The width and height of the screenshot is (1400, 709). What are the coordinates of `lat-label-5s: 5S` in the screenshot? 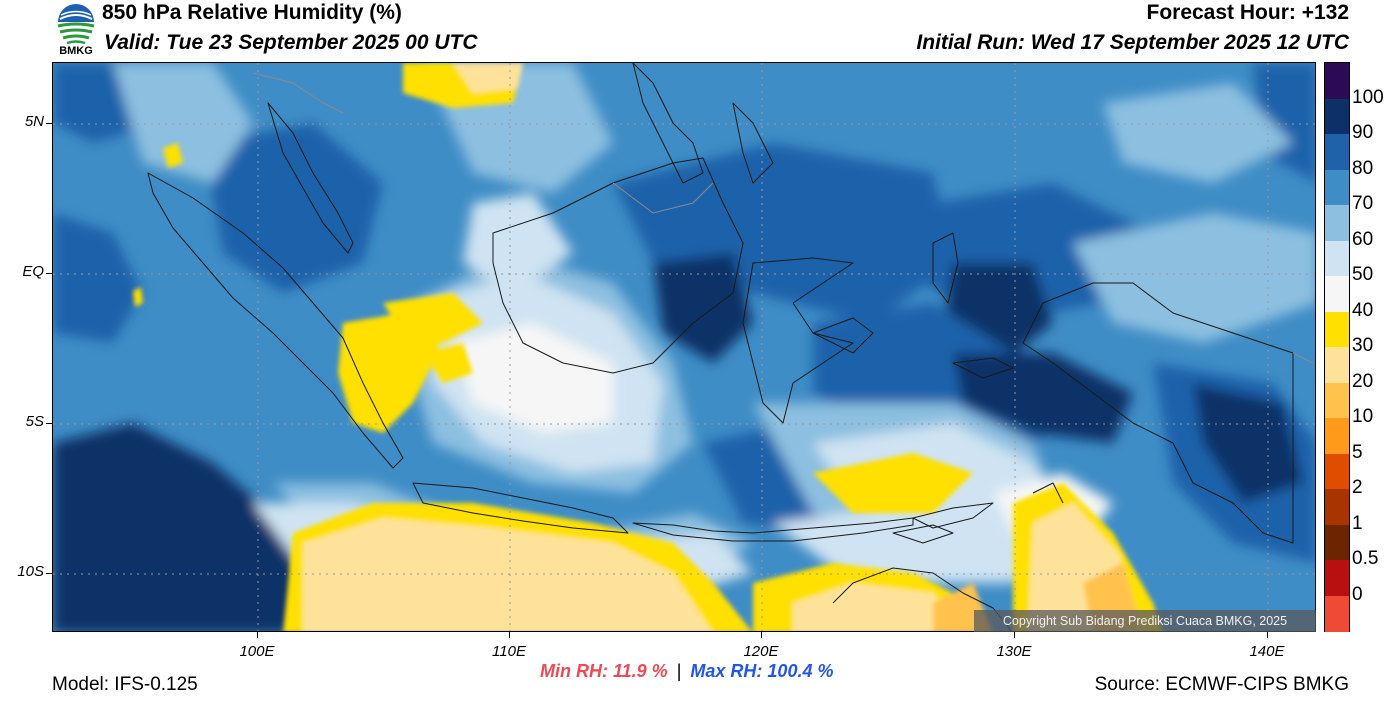 It's located at (34, 421).